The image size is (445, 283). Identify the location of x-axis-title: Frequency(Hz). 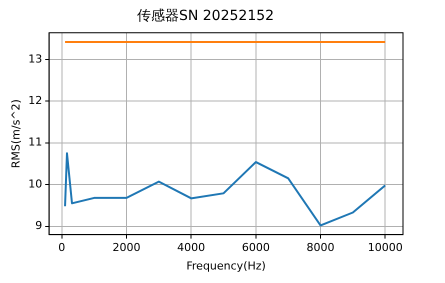
(226, 265).